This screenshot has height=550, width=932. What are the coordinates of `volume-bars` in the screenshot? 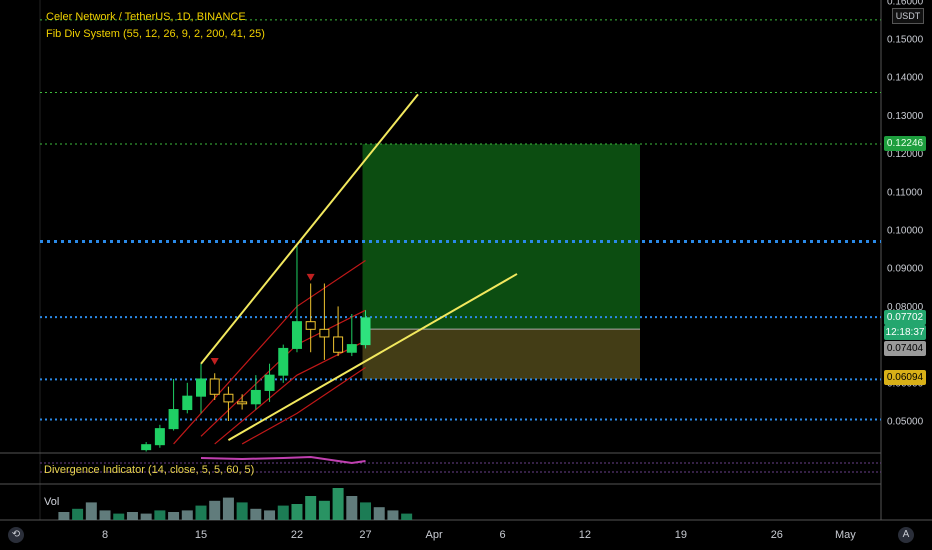 It's located at (235, 504).